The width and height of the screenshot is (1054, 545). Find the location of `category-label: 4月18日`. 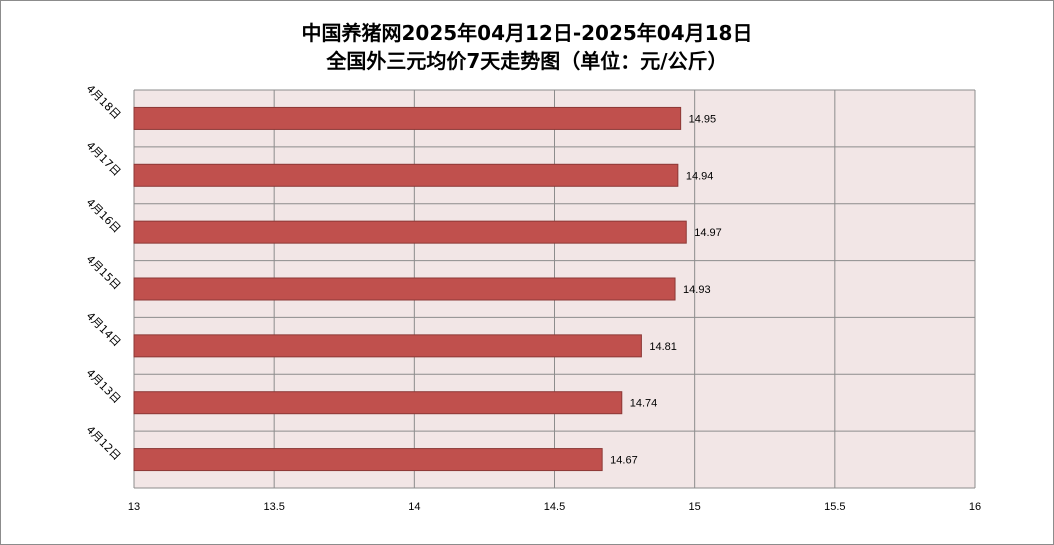

category-label: 4月18日 is located at coordinates (104, 102).